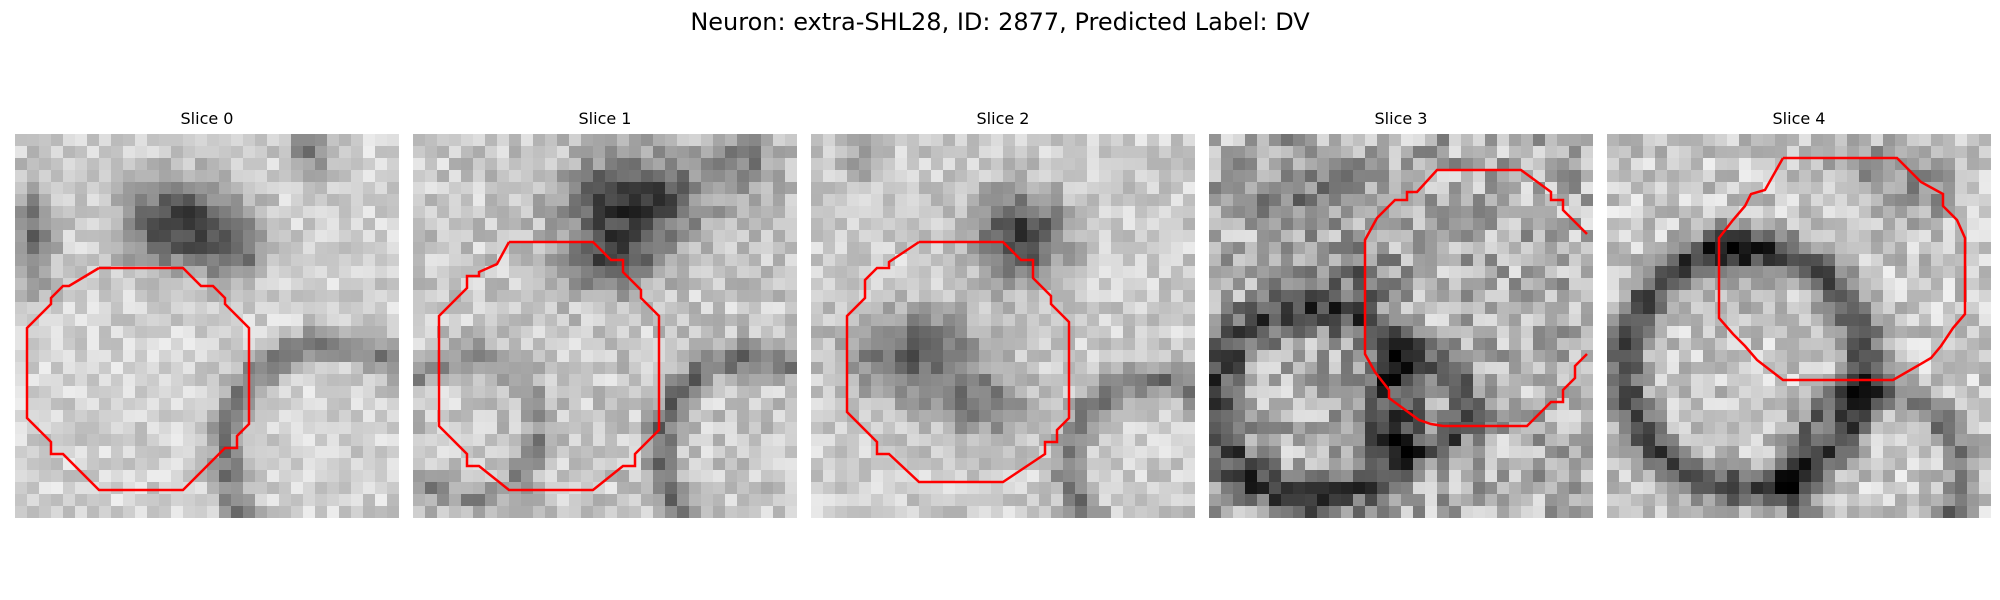 The image size is (2000, 600). Describe the element at coordinates (1003, 118) in the screenshot. I see `slice-title: Slice 2` at that location.